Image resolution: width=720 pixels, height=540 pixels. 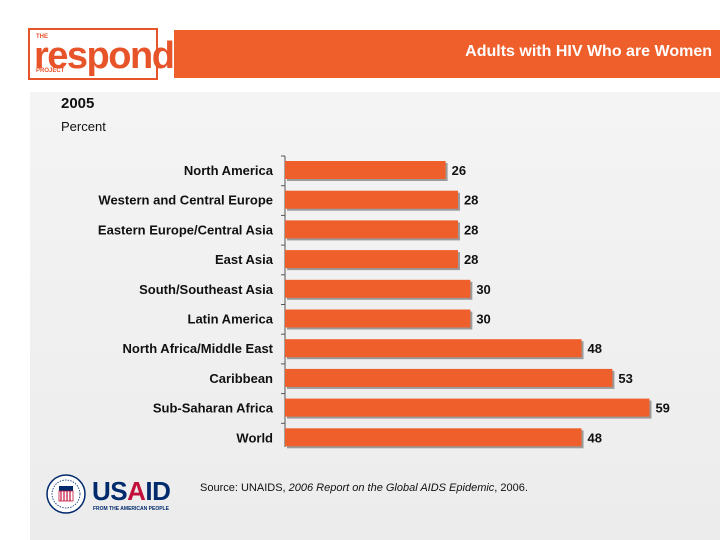 What do you see at coordinates (365, 170) in the screenshot?
I see `bar-north-america` at bounding box center [365, 170].